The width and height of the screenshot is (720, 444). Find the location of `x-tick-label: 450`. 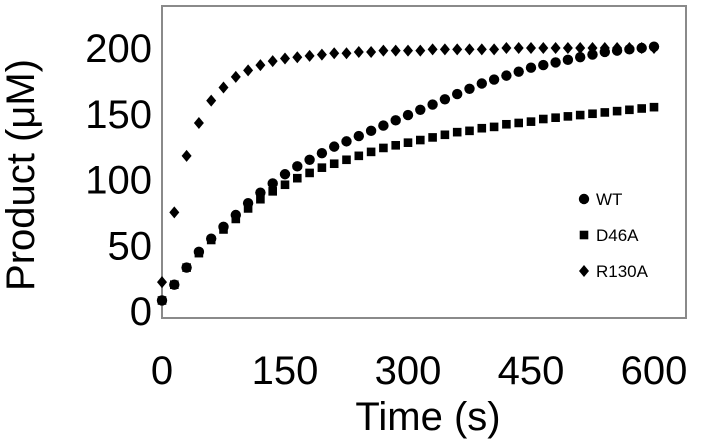

x-tick-label: 450 is located at coordinates (531, 371).